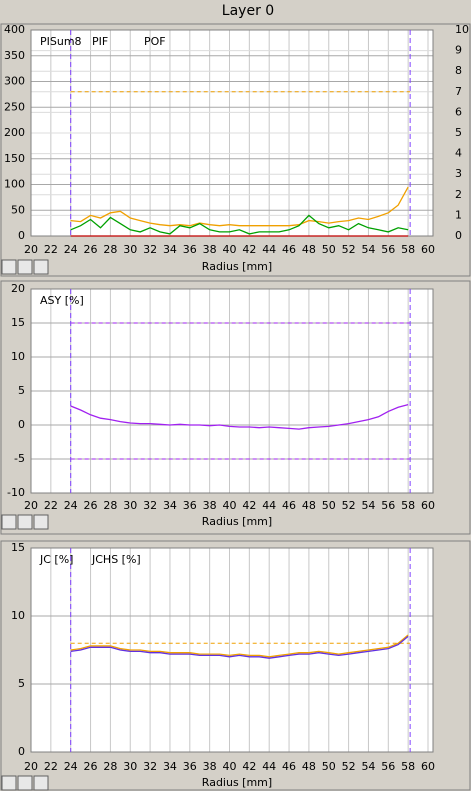 Image resolution: width=471 pixels, height=791 pixels. Describe the element at coordinates (14, 158) in the screenshot. I see `y-tick-label: 150` at that location.